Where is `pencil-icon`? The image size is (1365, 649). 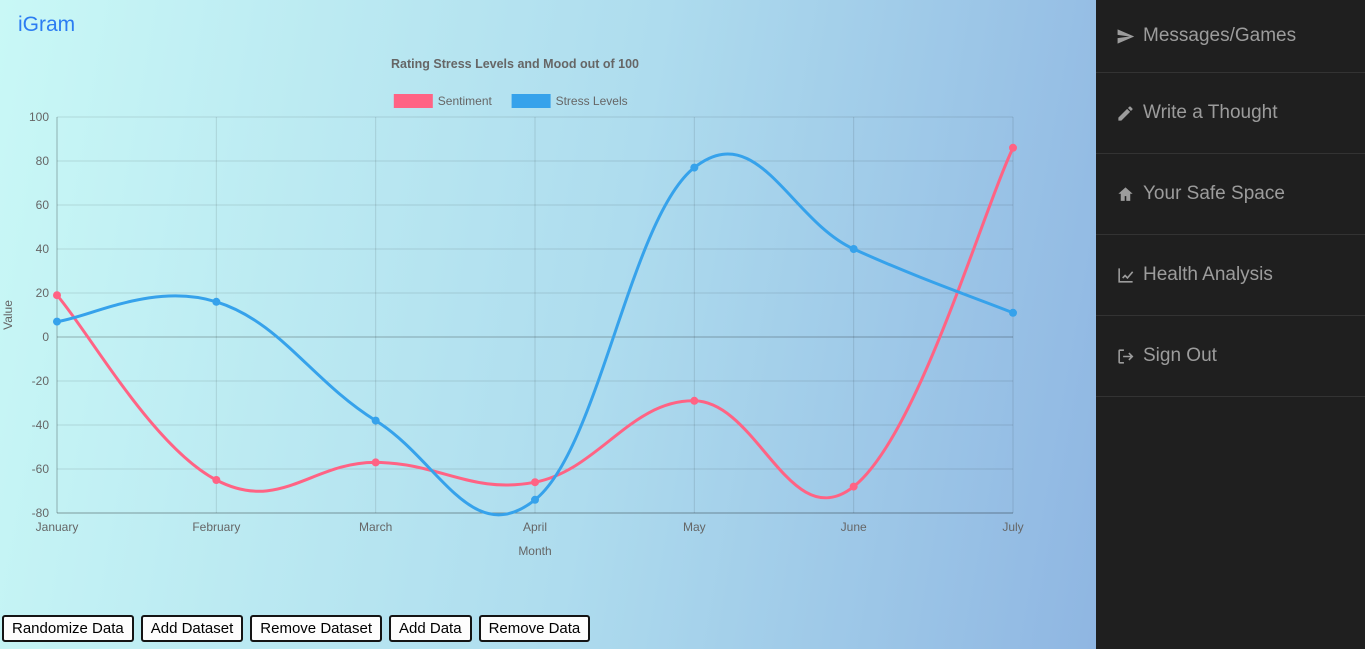
pencil-icon is located at coordinates (1125, 113).